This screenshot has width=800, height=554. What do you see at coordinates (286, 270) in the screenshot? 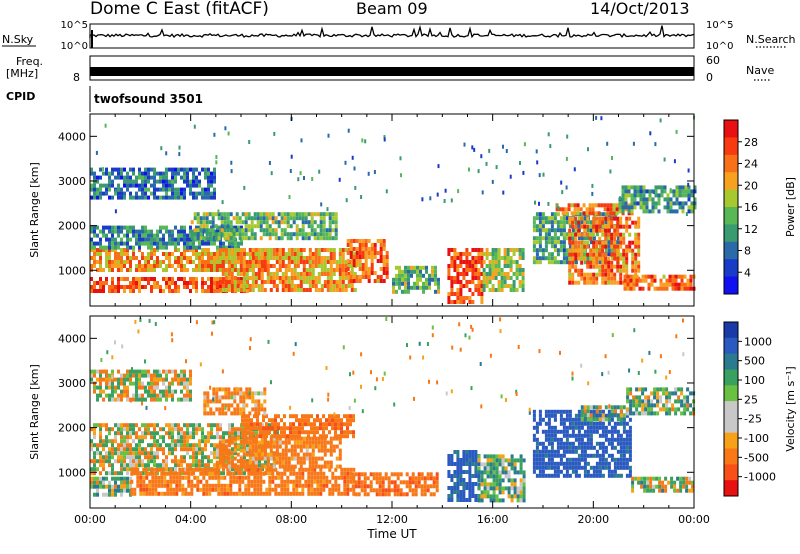
I see `data-region` at bounding box center [286, 270].